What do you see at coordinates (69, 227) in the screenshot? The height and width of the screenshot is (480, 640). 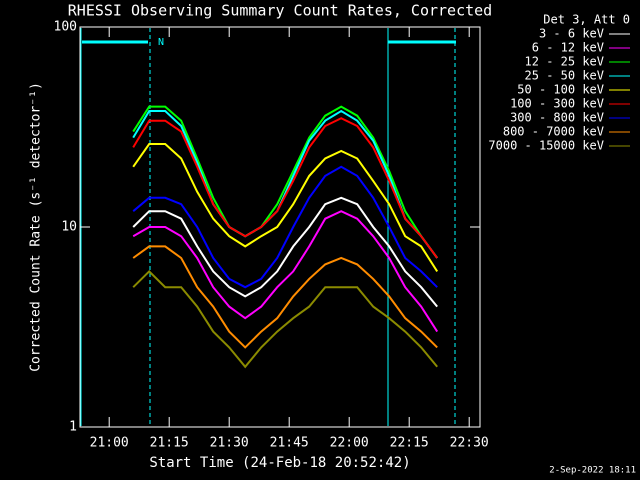 I see `y-tick-label: 10` at bounding box center [69, 227].